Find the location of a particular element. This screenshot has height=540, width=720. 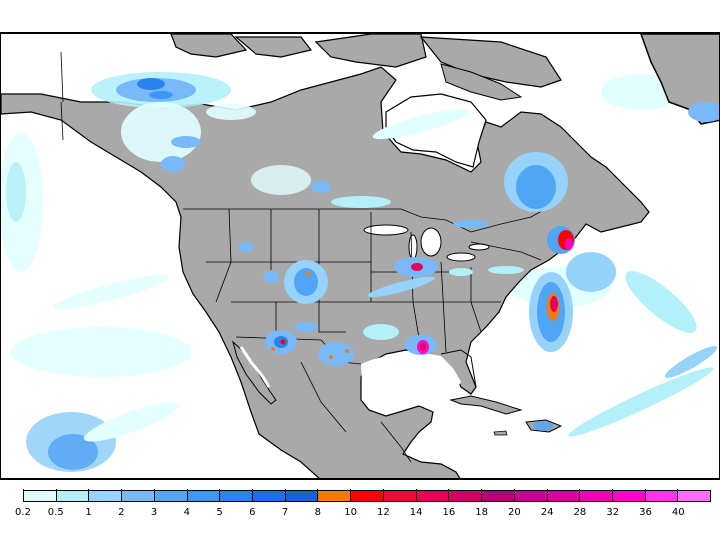

colorbar-tick-label: 2 is located at coordinates (121, 512).